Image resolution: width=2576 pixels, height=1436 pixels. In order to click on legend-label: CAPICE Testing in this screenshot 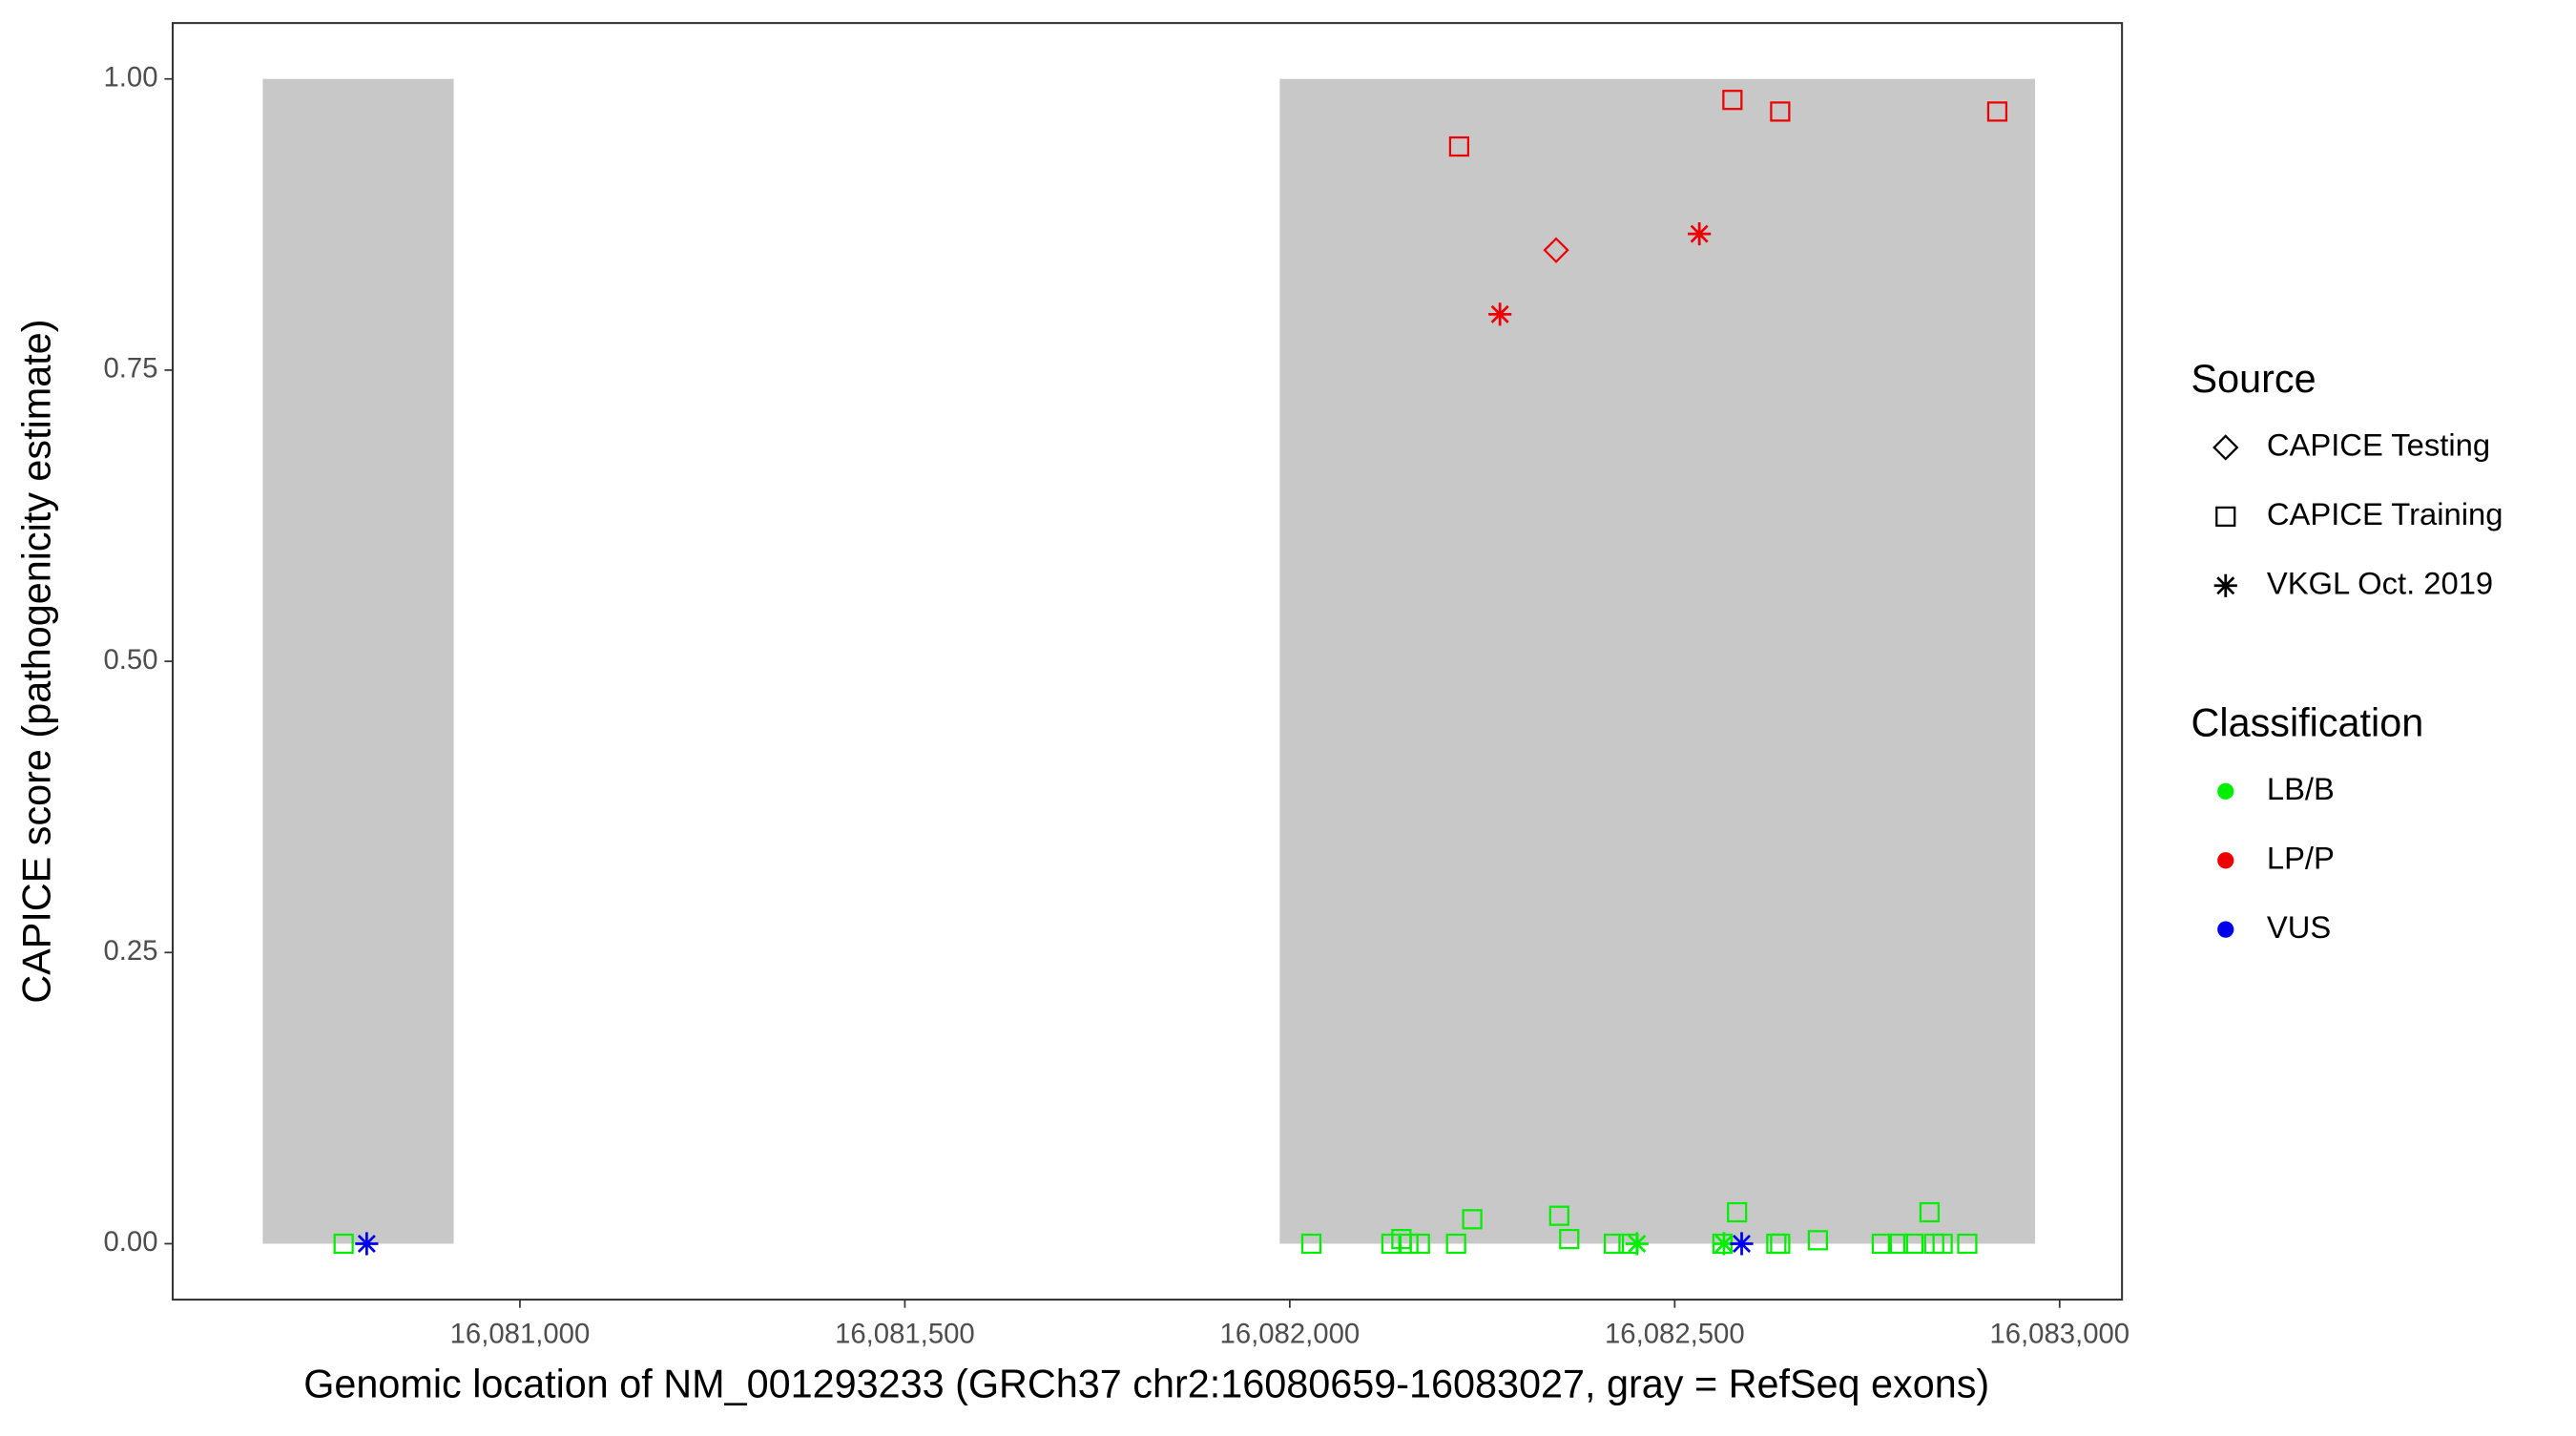, I will do `click(2378, 445)`.